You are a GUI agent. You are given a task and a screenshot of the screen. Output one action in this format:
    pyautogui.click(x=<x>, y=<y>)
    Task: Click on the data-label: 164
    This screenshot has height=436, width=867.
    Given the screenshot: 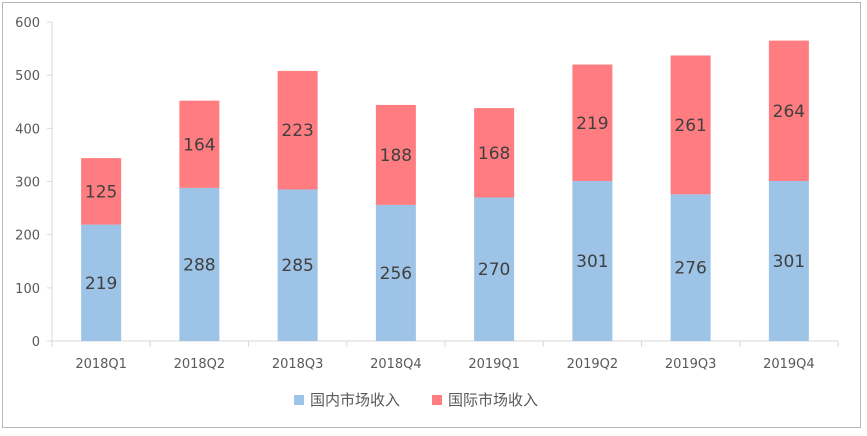 What is the action you would take?
    pyautogui.click(x=199, y=145)
    